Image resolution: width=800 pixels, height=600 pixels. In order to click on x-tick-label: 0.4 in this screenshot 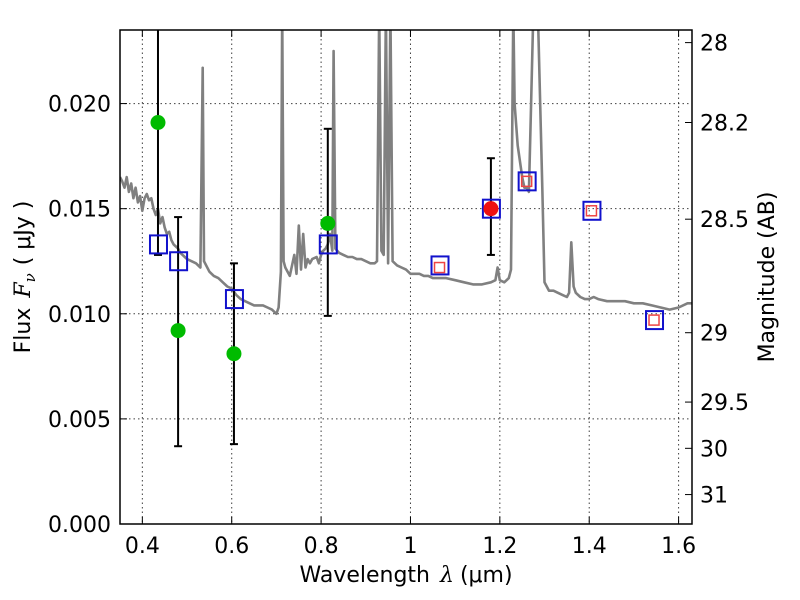, I will do `click(142, 546)`.